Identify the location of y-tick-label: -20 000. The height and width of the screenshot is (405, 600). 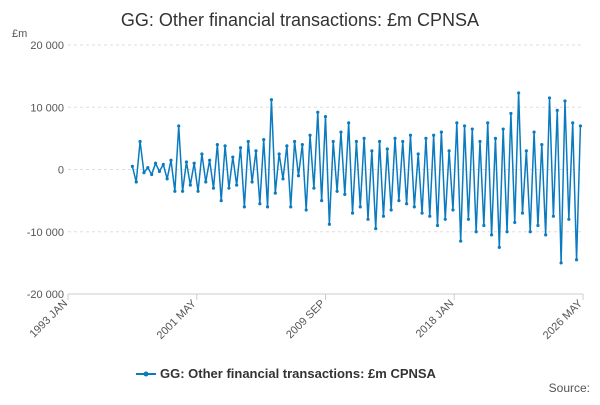
(45, 295).